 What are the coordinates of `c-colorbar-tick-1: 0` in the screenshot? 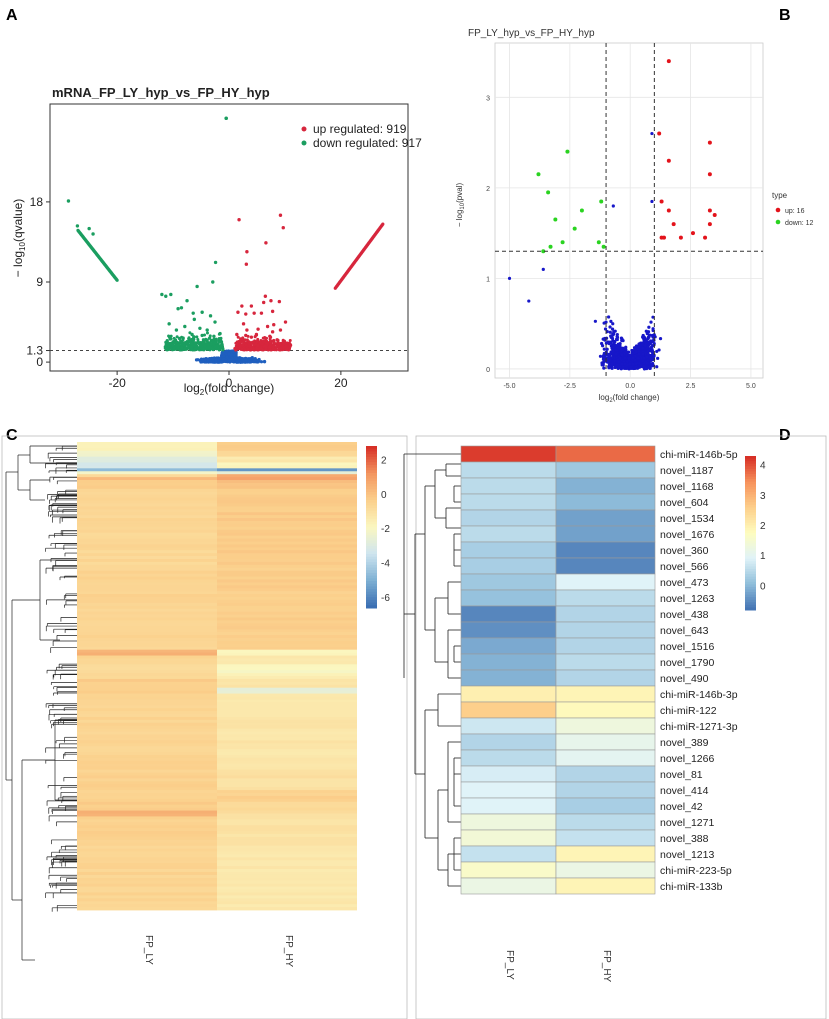 It's located at (384, 495).